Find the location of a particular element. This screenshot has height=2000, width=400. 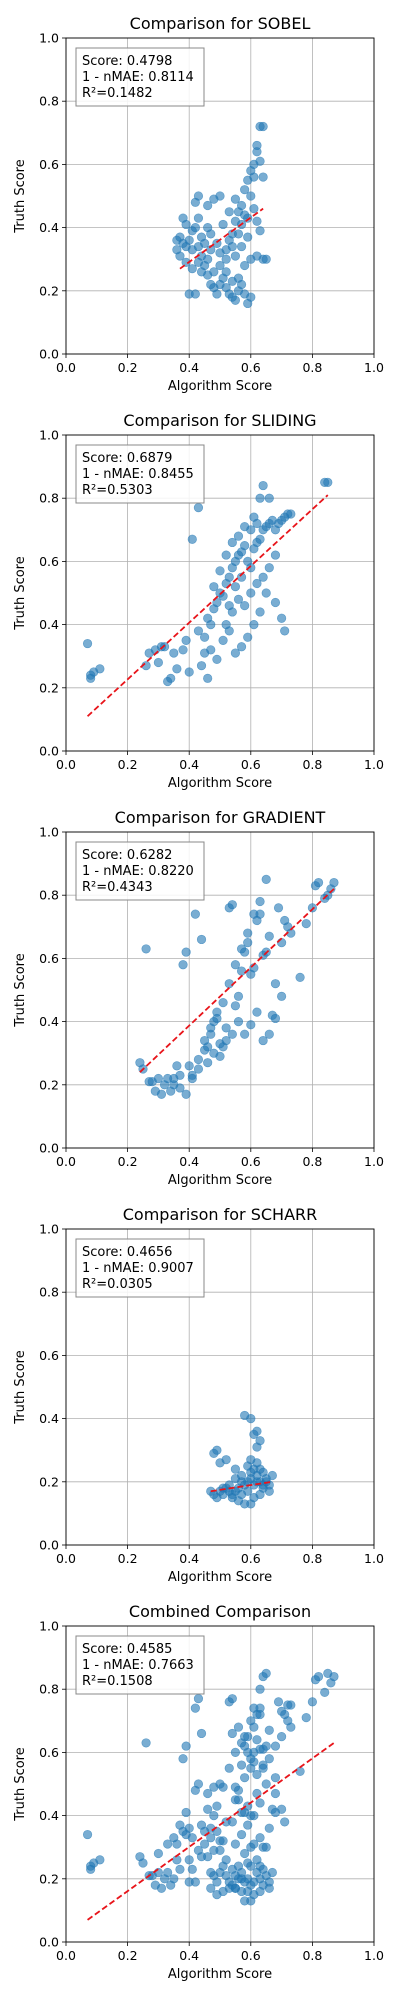

stats-line: Score: 0.6282 is located at coordinates (127, 855).